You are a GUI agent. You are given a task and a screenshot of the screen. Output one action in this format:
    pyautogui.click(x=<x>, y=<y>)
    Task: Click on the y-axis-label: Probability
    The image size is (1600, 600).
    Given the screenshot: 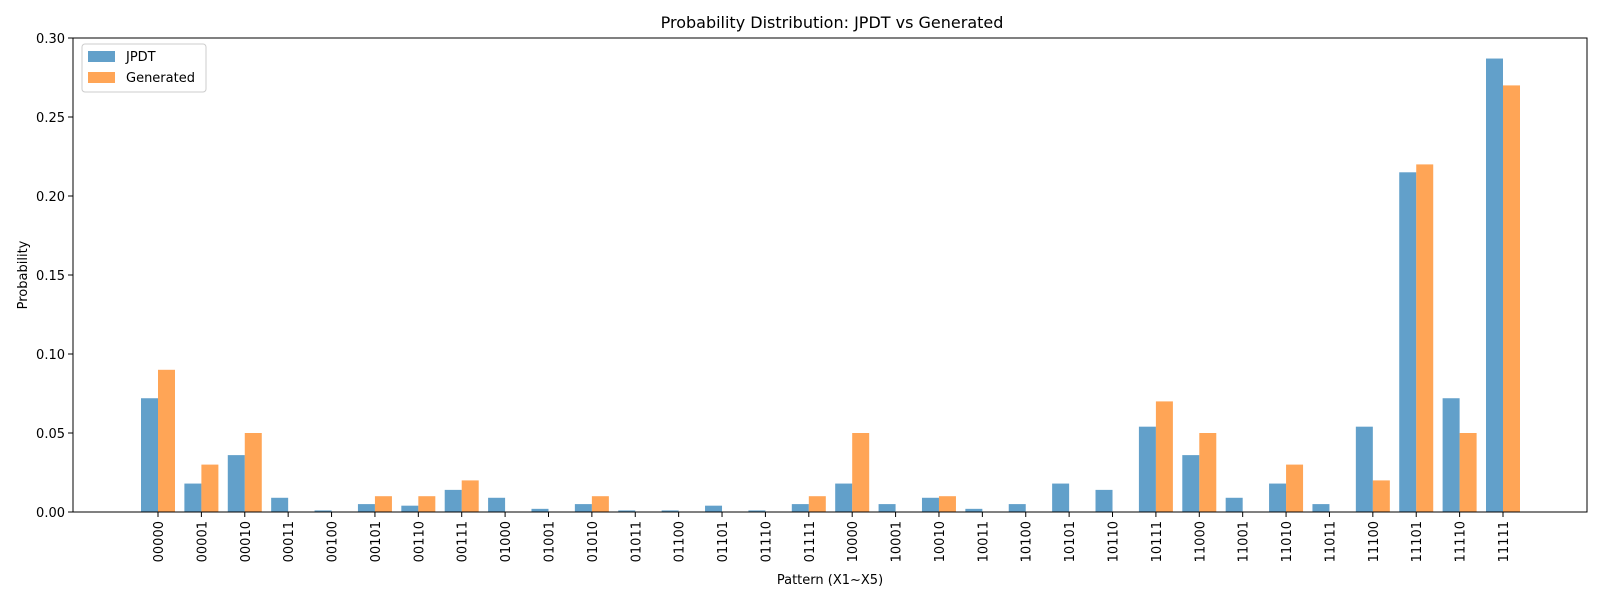 What is the action you would take?
    pyautogui.click(x=23, y=274)
    